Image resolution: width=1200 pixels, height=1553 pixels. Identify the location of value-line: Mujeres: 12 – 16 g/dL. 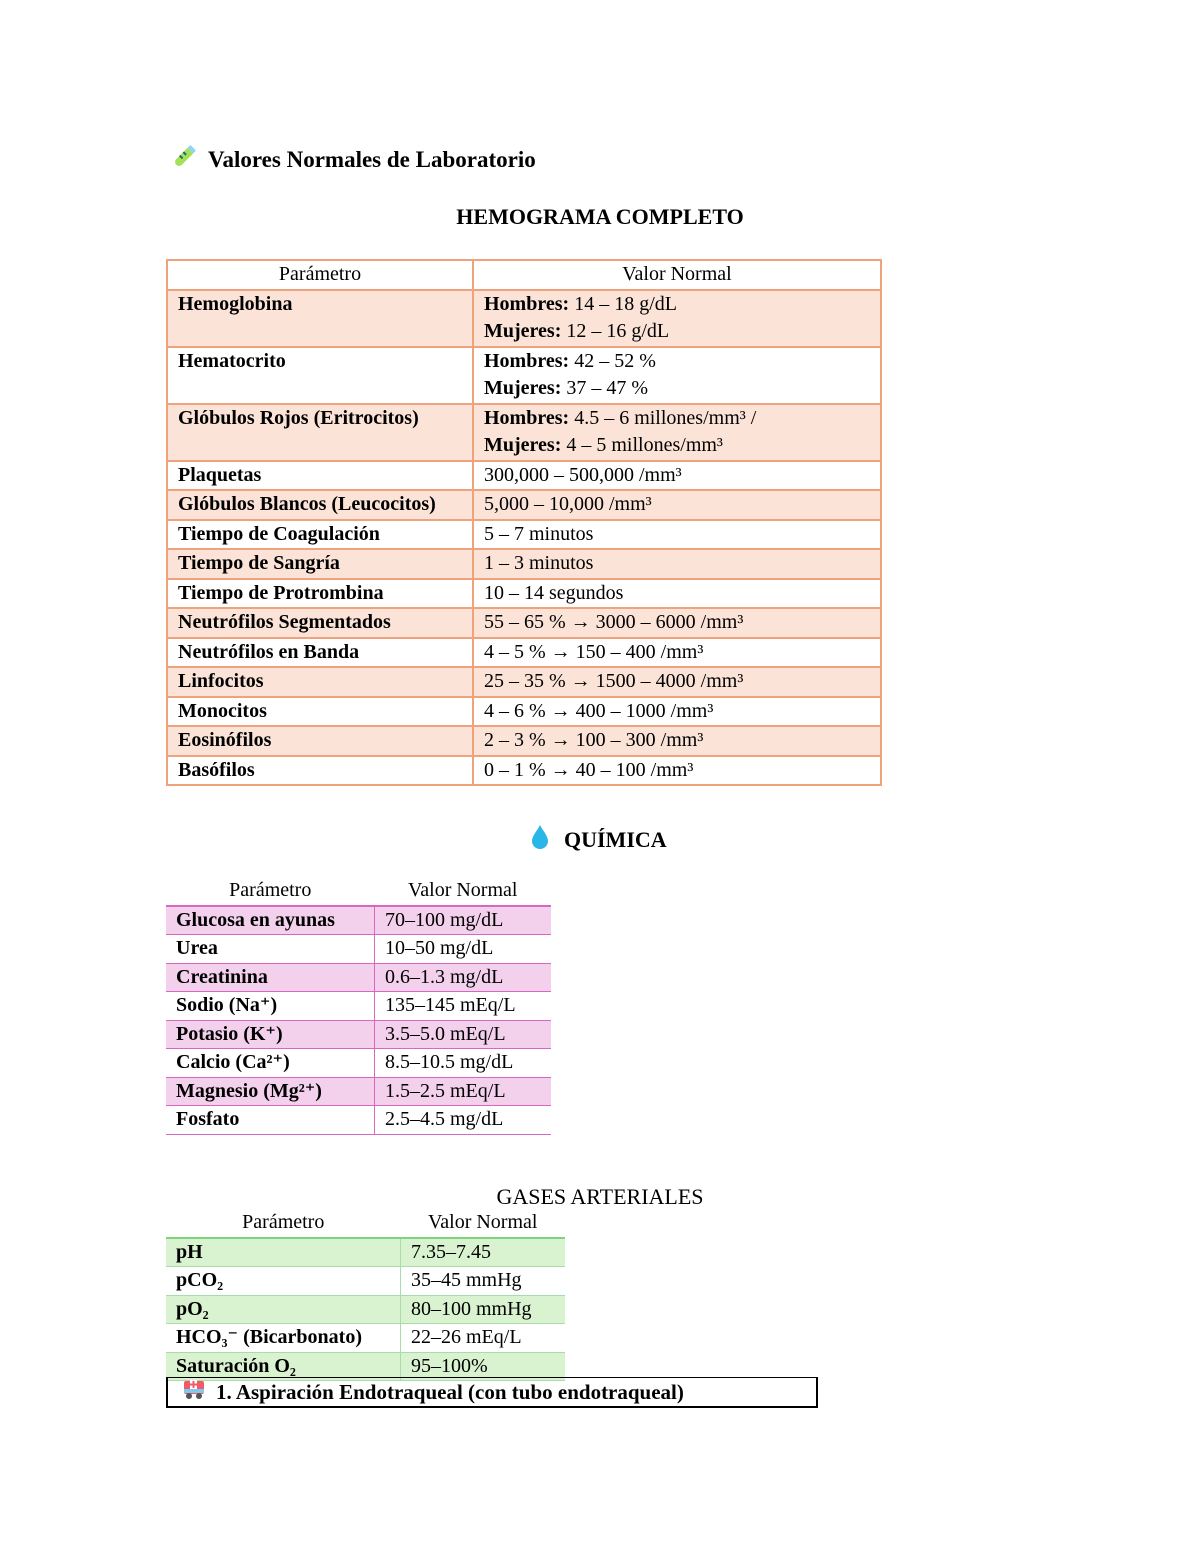
(677, 332).